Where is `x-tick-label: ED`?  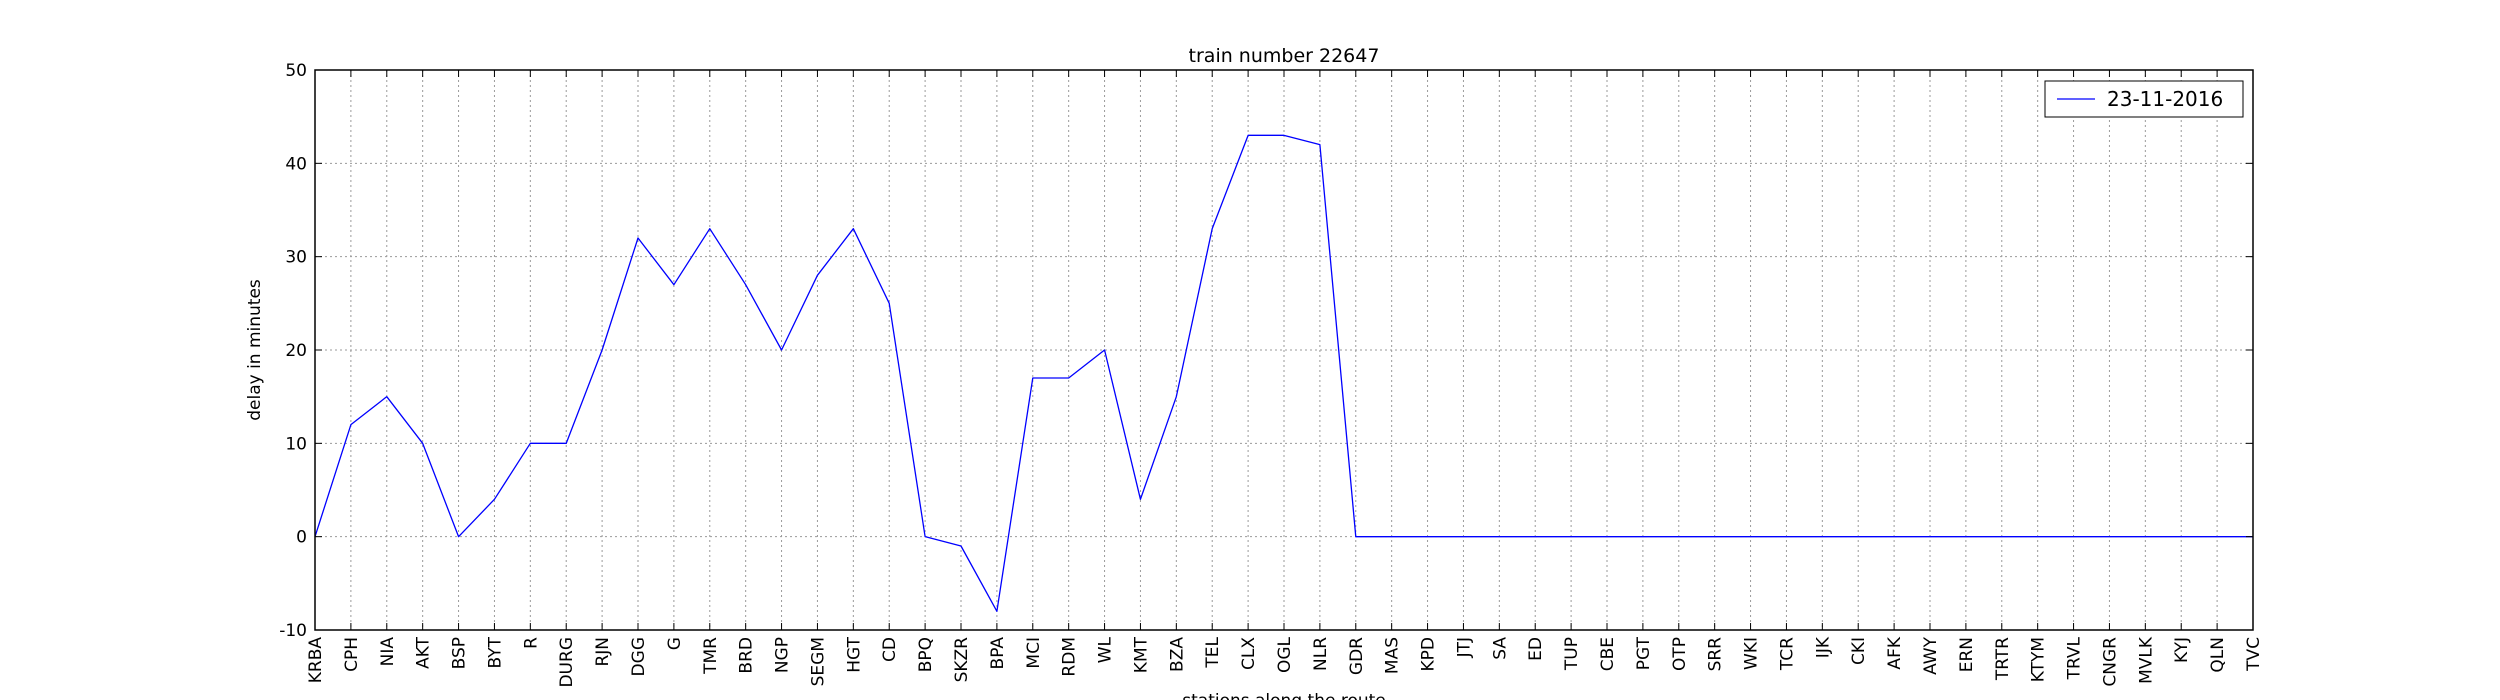 x-tick-label: ED is located at coordinates (1536, 649).